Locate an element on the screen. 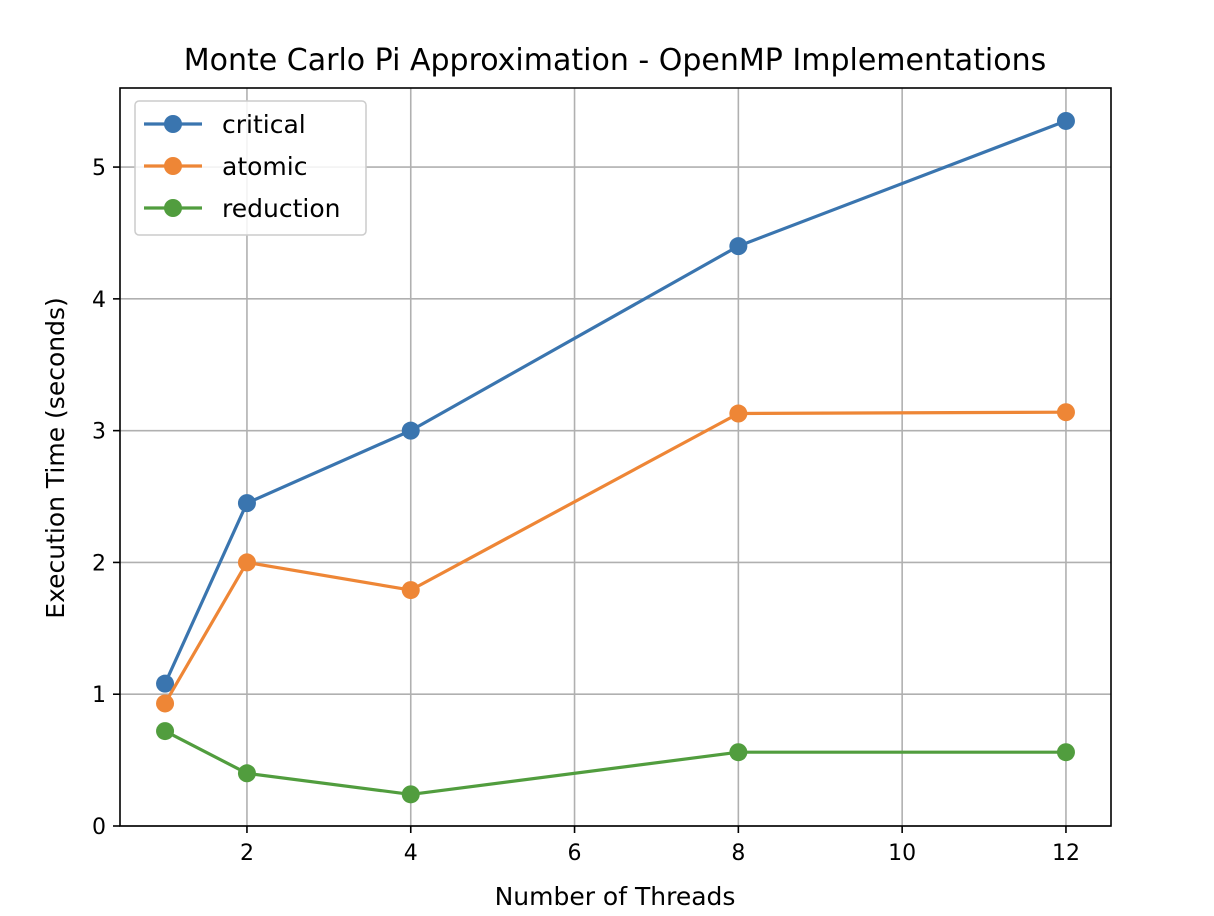 The image size is (1214, 916). x-tick-label: 12 is located at coordinates (1066, 853).